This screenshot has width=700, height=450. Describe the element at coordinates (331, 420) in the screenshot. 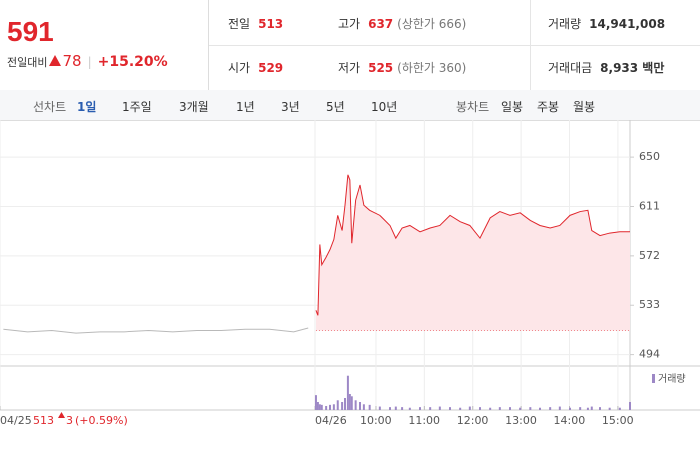

I see `x-tick-label: 04/26` at that location.